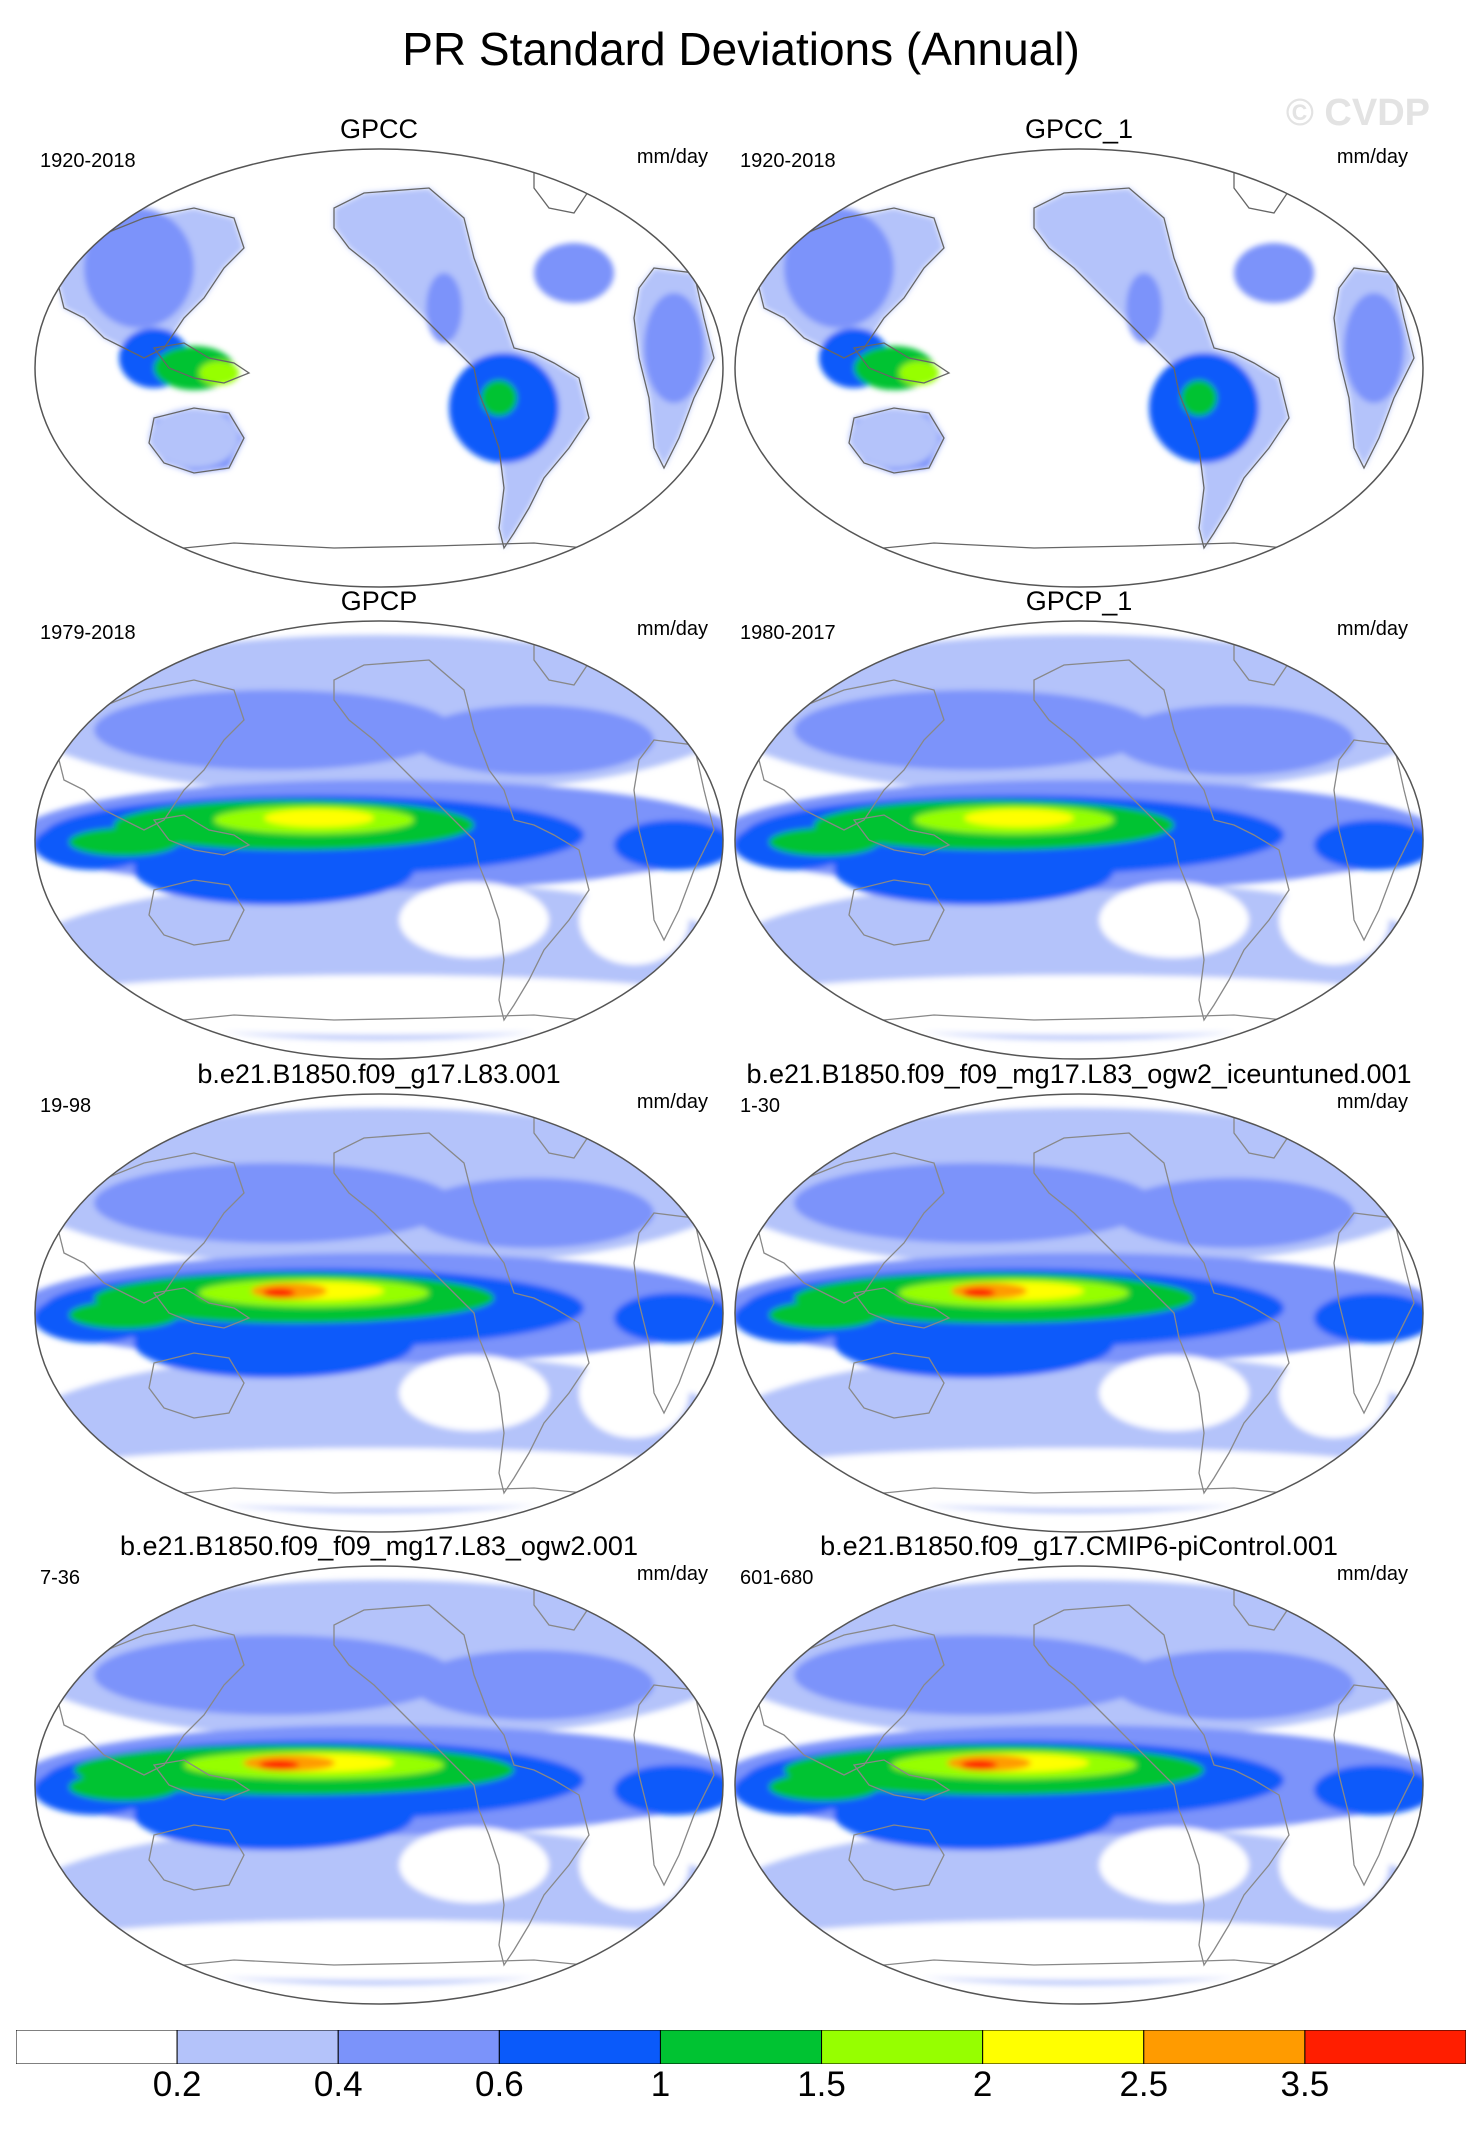 The image size is (1482, 2130). I want to click on colorbar-tick-label: 0.4, so click(338, 2084).